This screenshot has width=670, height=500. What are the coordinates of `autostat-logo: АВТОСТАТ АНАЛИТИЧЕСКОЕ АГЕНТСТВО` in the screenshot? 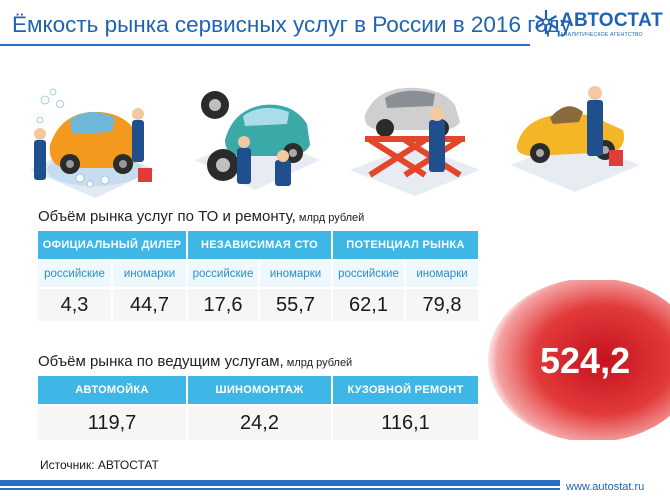 It's located at (597, 29).